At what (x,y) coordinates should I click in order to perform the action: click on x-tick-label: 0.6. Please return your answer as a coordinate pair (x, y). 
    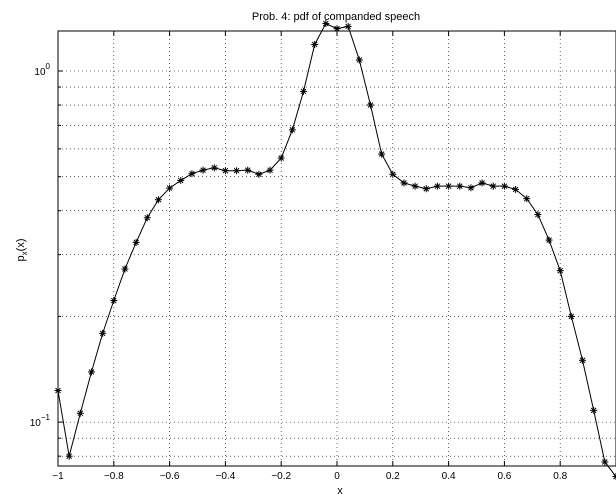
    Looking at the image, I should click on (504, 476).